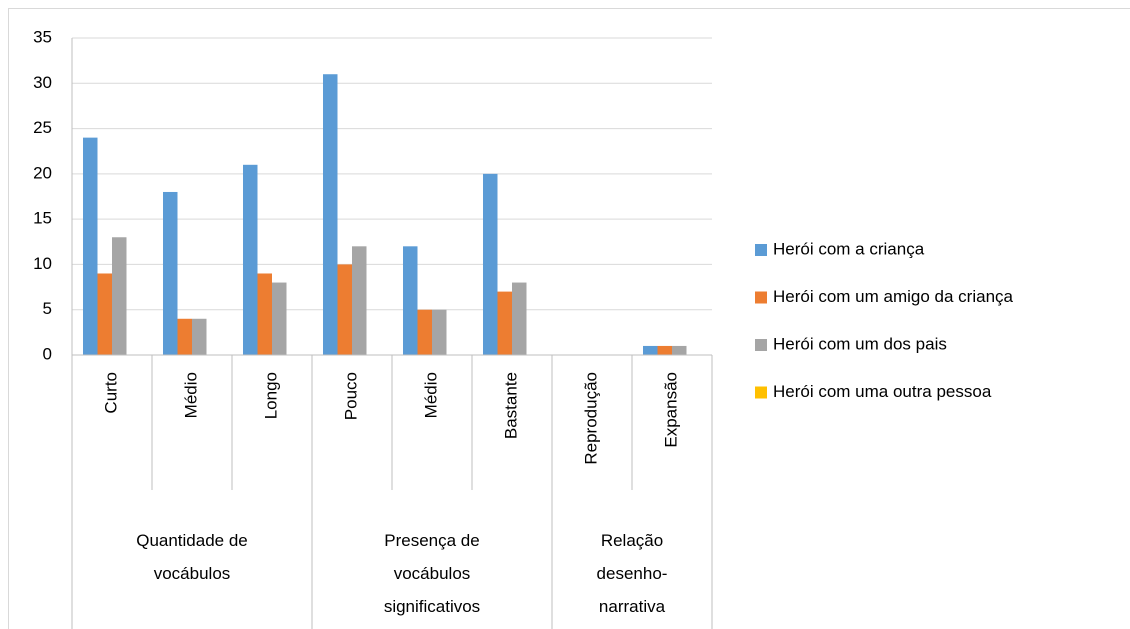 Image resolution: width=1130 pixels, height=629 pixels. What do you see at coordinates (110, 393) in the screenshot?
I see `x-tick-label: Curto` at bounding box center [110, 393].